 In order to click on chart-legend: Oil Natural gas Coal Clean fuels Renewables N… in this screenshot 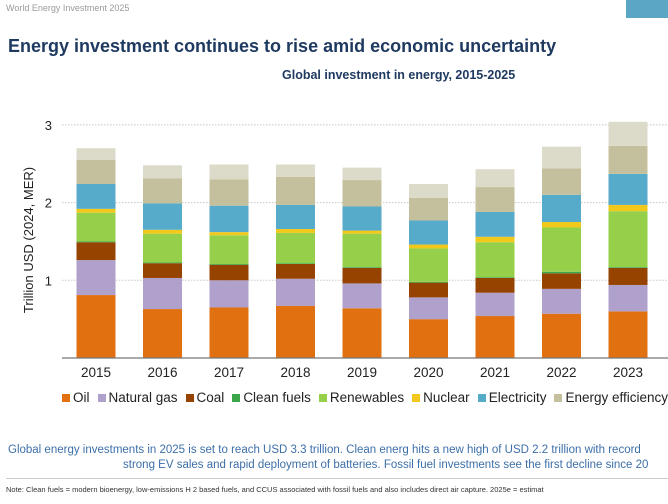, I will do `click(365, 397)`.